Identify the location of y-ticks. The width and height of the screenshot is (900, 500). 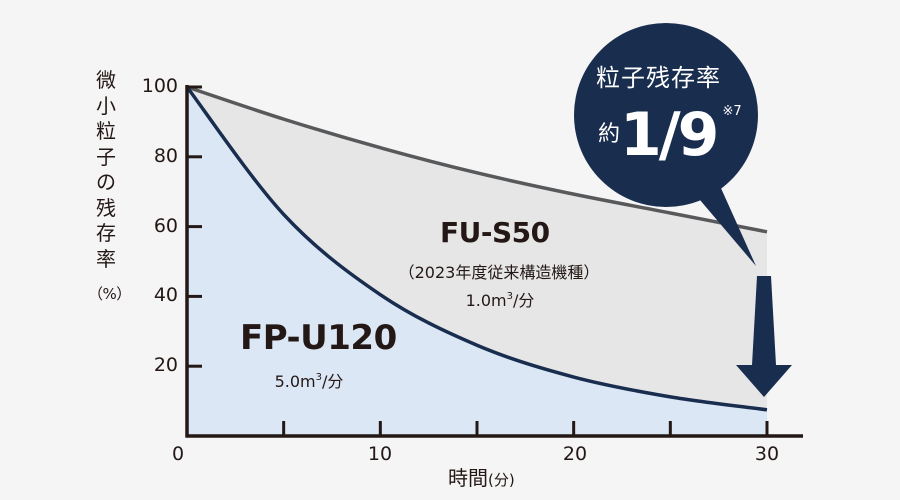
(194, 226).